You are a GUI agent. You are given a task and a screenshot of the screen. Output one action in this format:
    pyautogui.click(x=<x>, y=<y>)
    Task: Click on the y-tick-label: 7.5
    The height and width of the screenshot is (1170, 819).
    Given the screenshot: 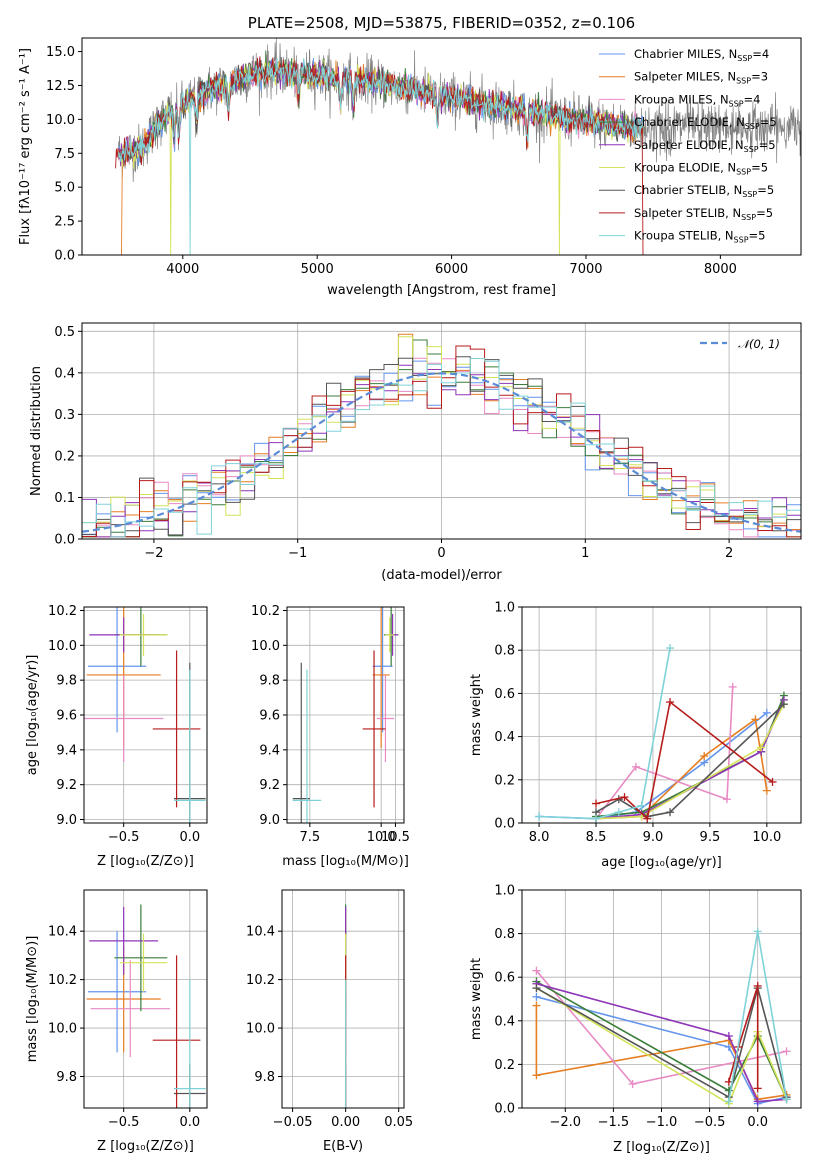 What is the action you would take?
    pyautogui.click(x=64, y=154)
    